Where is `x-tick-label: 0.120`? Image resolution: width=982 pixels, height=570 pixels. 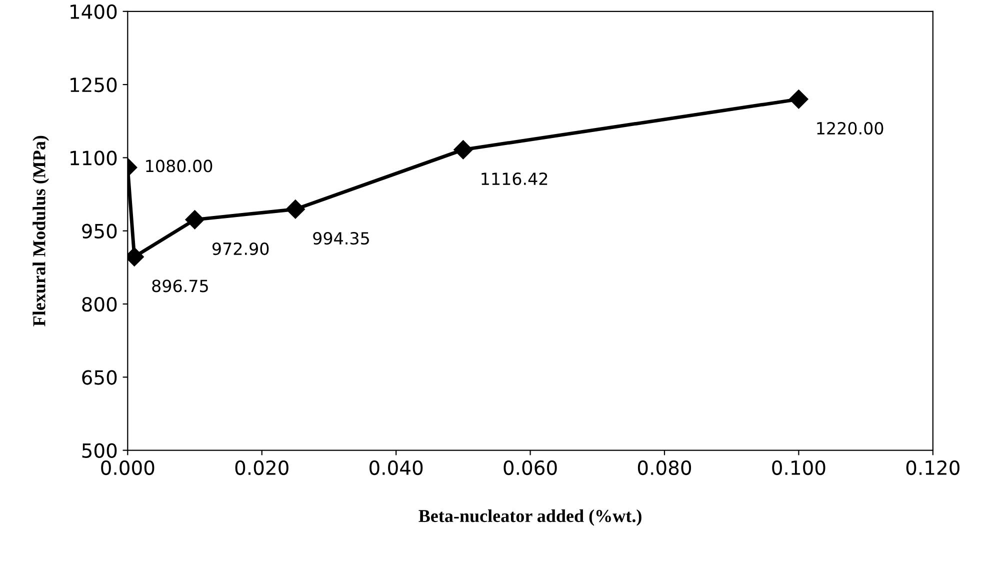
x-tick-label: 0.120 is located at coordinates (933, 468).